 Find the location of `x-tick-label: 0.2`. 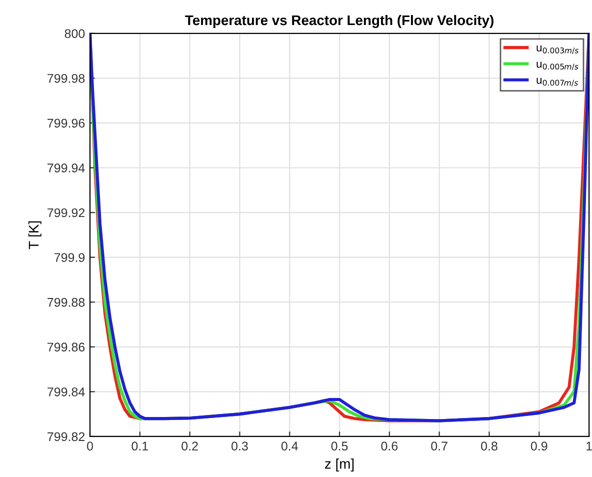

x-tick-label: 0.2 is located at coordinates (190, 446).